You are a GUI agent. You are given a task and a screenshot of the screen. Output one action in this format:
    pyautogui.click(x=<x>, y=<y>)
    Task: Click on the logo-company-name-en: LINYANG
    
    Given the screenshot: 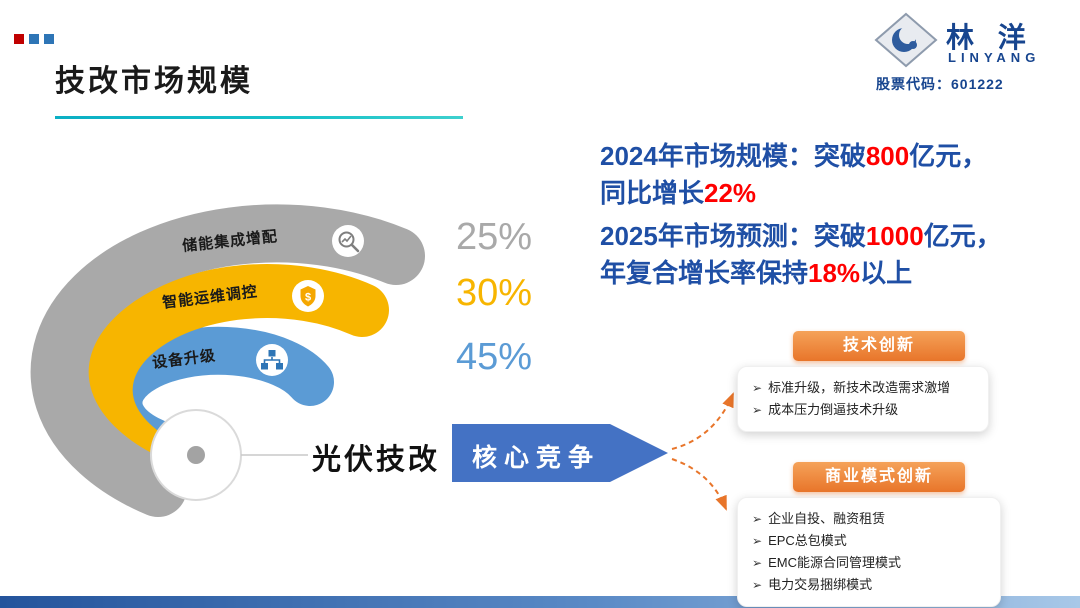 What is the action you would take?
    pyautogui.click(x=994, y=57)
    